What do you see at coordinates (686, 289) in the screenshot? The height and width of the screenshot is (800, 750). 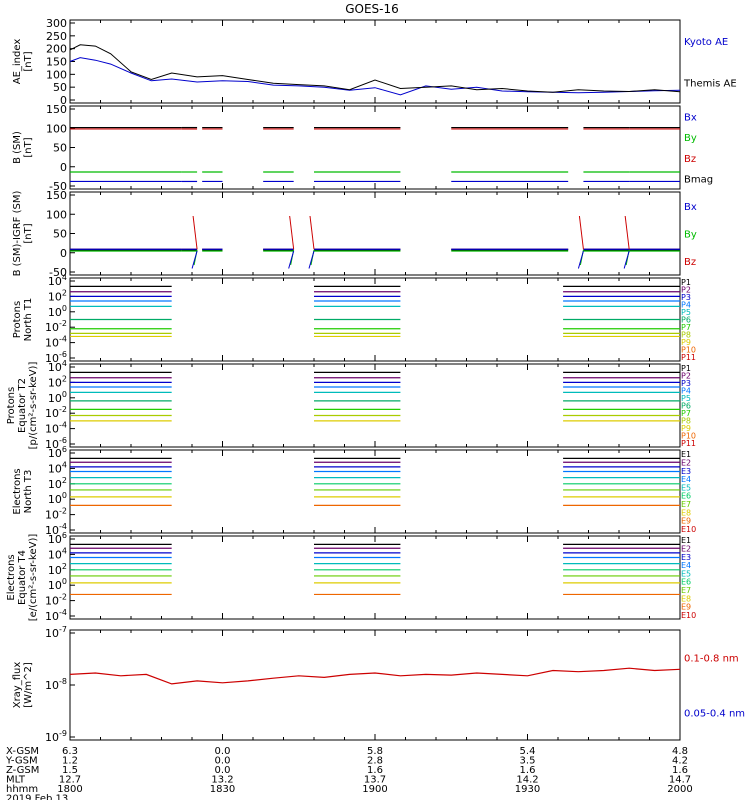 I see `channel-label: P2` at bounding box center [686, 289].